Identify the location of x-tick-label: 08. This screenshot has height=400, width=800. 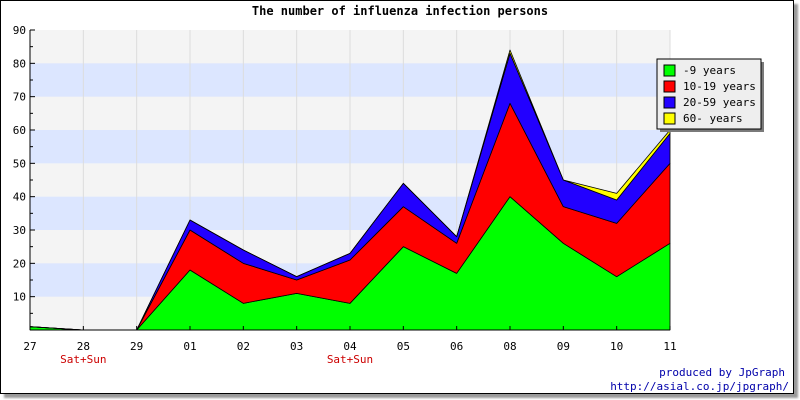
(509, 346).